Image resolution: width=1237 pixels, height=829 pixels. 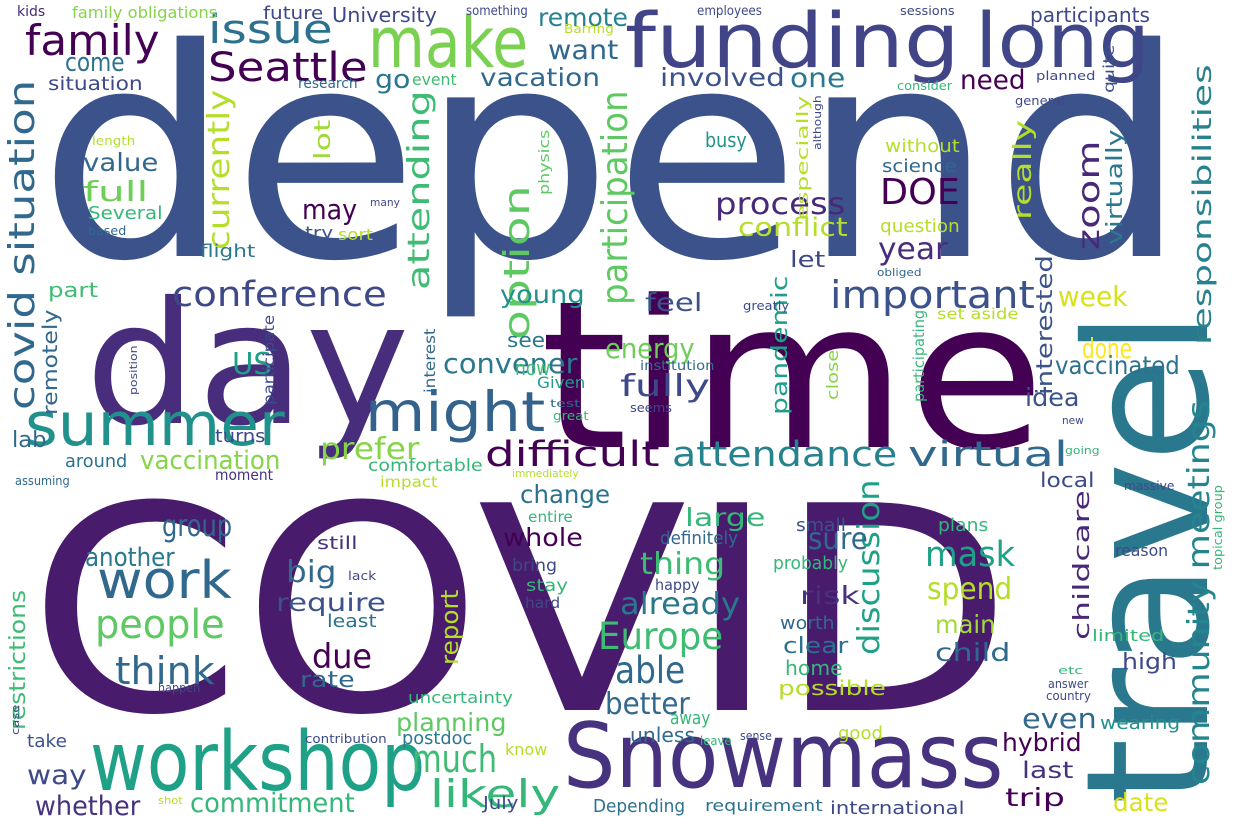 What do you see at coordinates (572, 455) in the screenshot?
I see `word-difficult: difficult` at bounding box center [572, 455].